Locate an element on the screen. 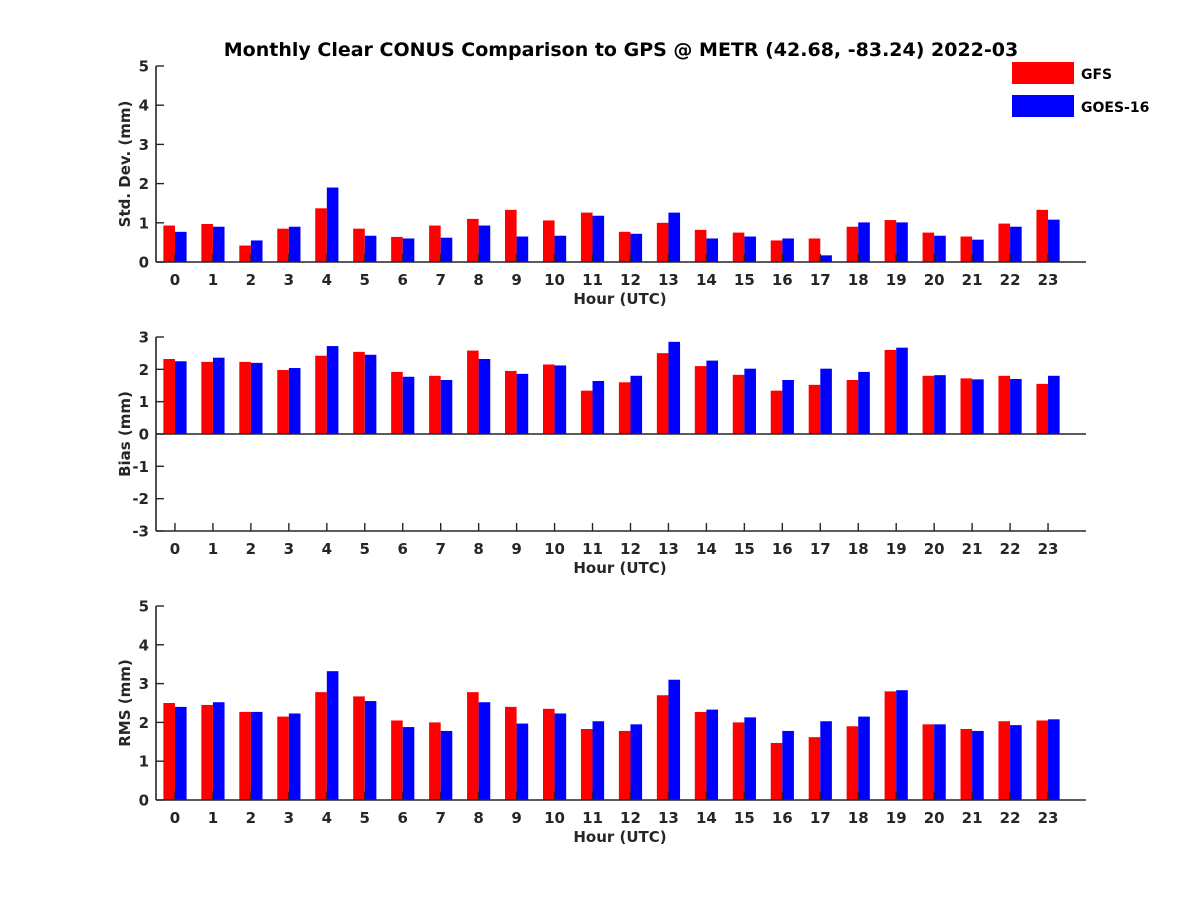  x-tick-label: 5 is located at coordinates (365, 280).